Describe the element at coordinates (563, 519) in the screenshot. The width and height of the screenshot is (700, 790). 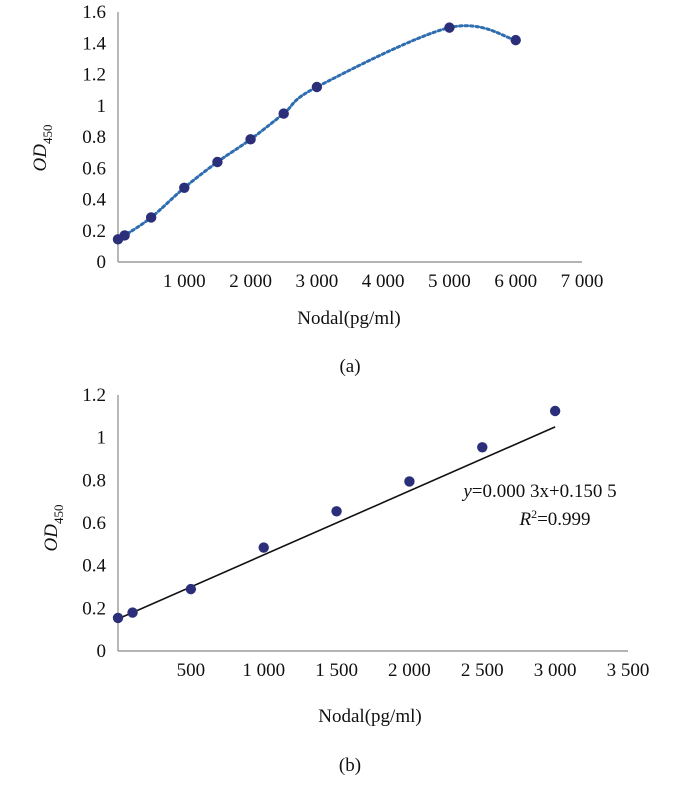
I see `chart-b-r2-text: =0.999` at that location.